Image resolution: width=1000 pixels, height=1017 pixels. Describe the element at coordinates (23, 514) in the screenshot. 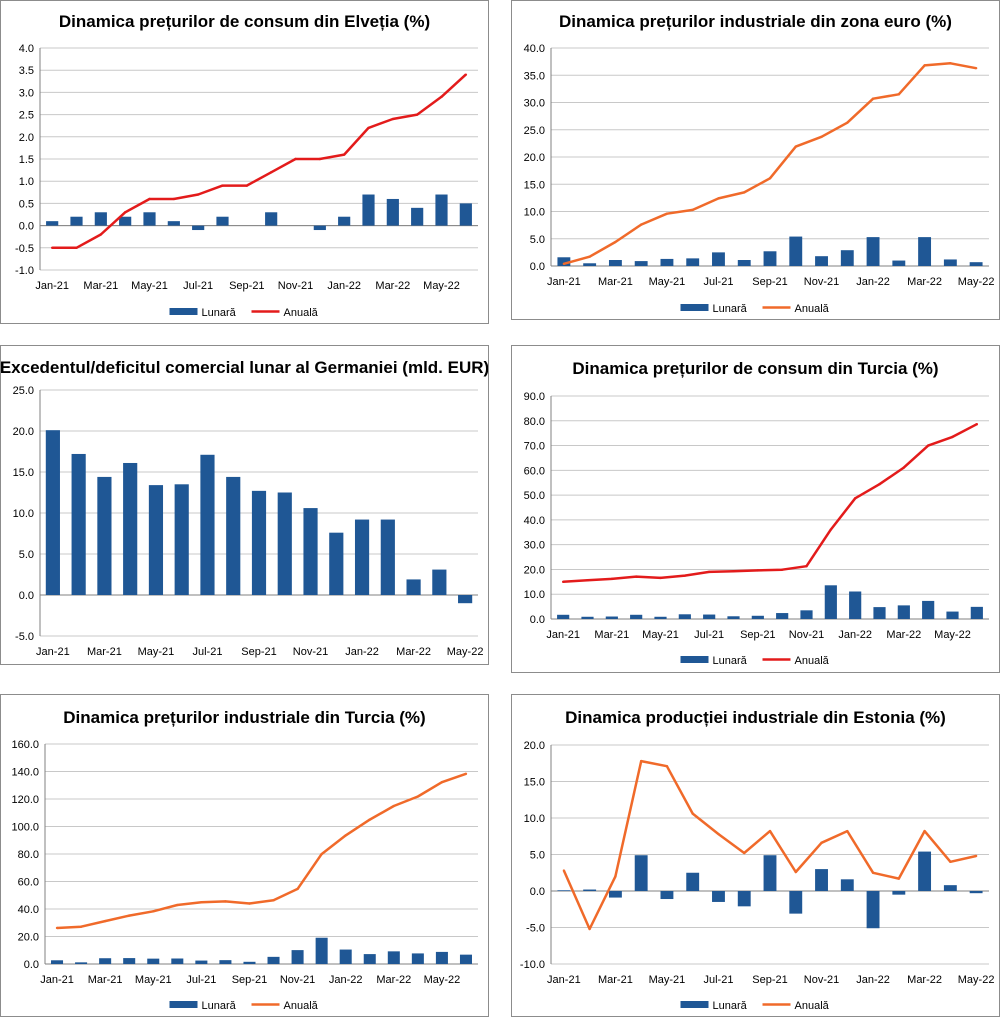

I see `y-tick-label: 10.0` at that location.